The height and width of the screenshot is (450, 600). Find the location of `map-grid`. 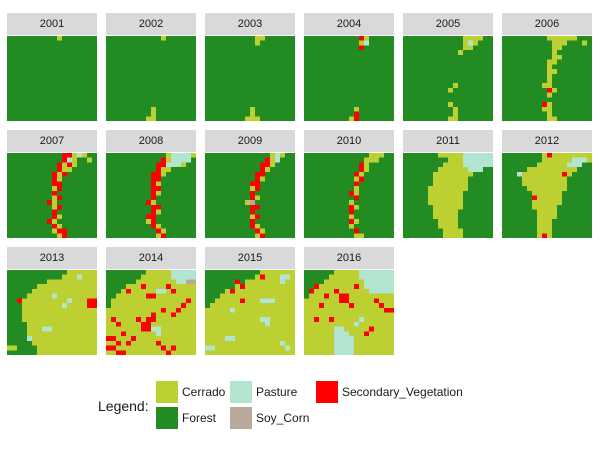

map-grid is located at coordinates (151, 78).